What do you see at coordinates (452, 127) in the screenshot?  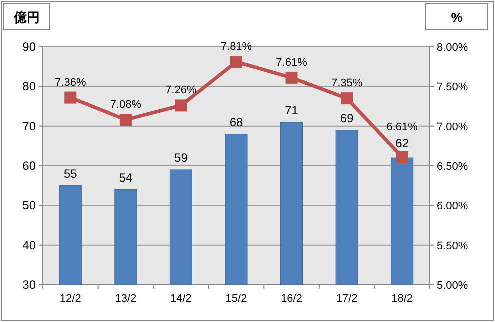 I see `y2-tick-label: 7.00%` at bounding box center [452, 127].